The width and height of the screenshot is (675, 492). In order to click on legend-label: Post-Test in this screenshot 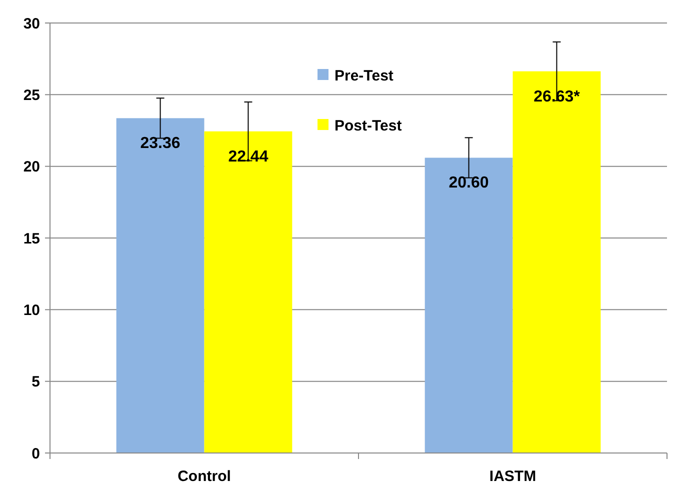, I will do `click(368, 125)`.